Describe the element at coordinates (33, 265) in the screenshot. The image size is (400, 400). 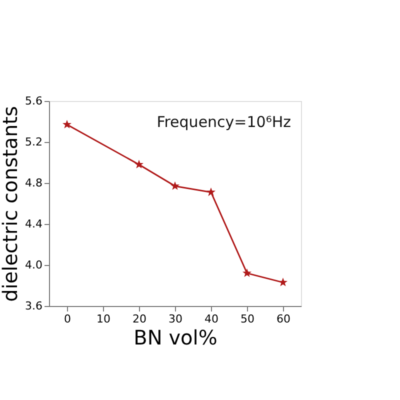
I see `y-tick-label: 4.0` at that location.